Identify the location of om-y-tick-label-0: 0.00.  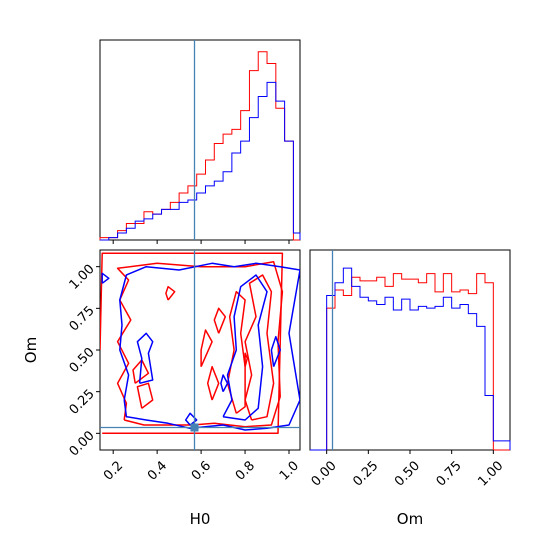
(82, 443).